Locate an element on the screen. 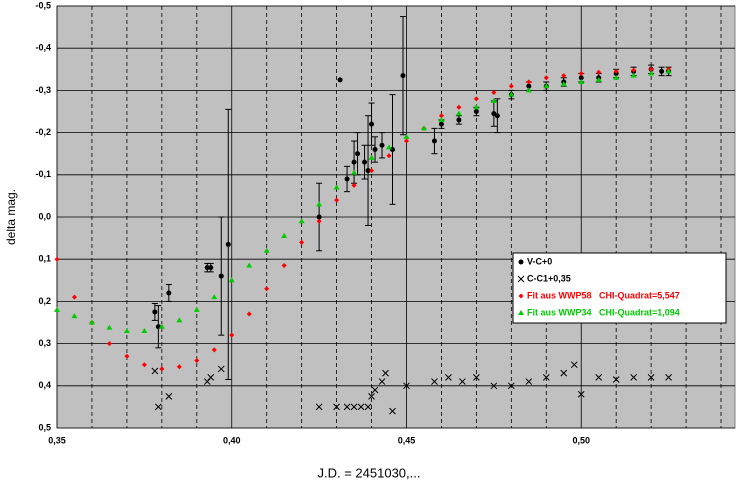 The width and height of the screenshot is (739, 487). y-tick-label: -0,3 is located at coordinates (43, 90).